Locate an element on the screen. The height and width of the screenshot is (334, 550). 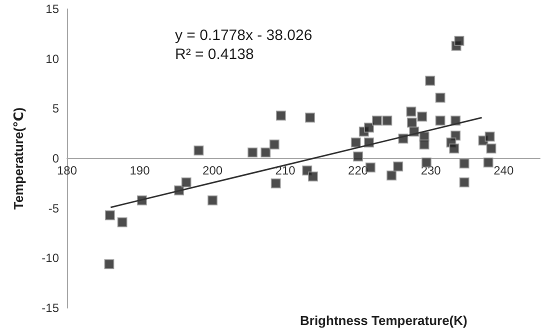
annotation: y = 0.1778x - 38.026 is located at coordinates (243, 35).